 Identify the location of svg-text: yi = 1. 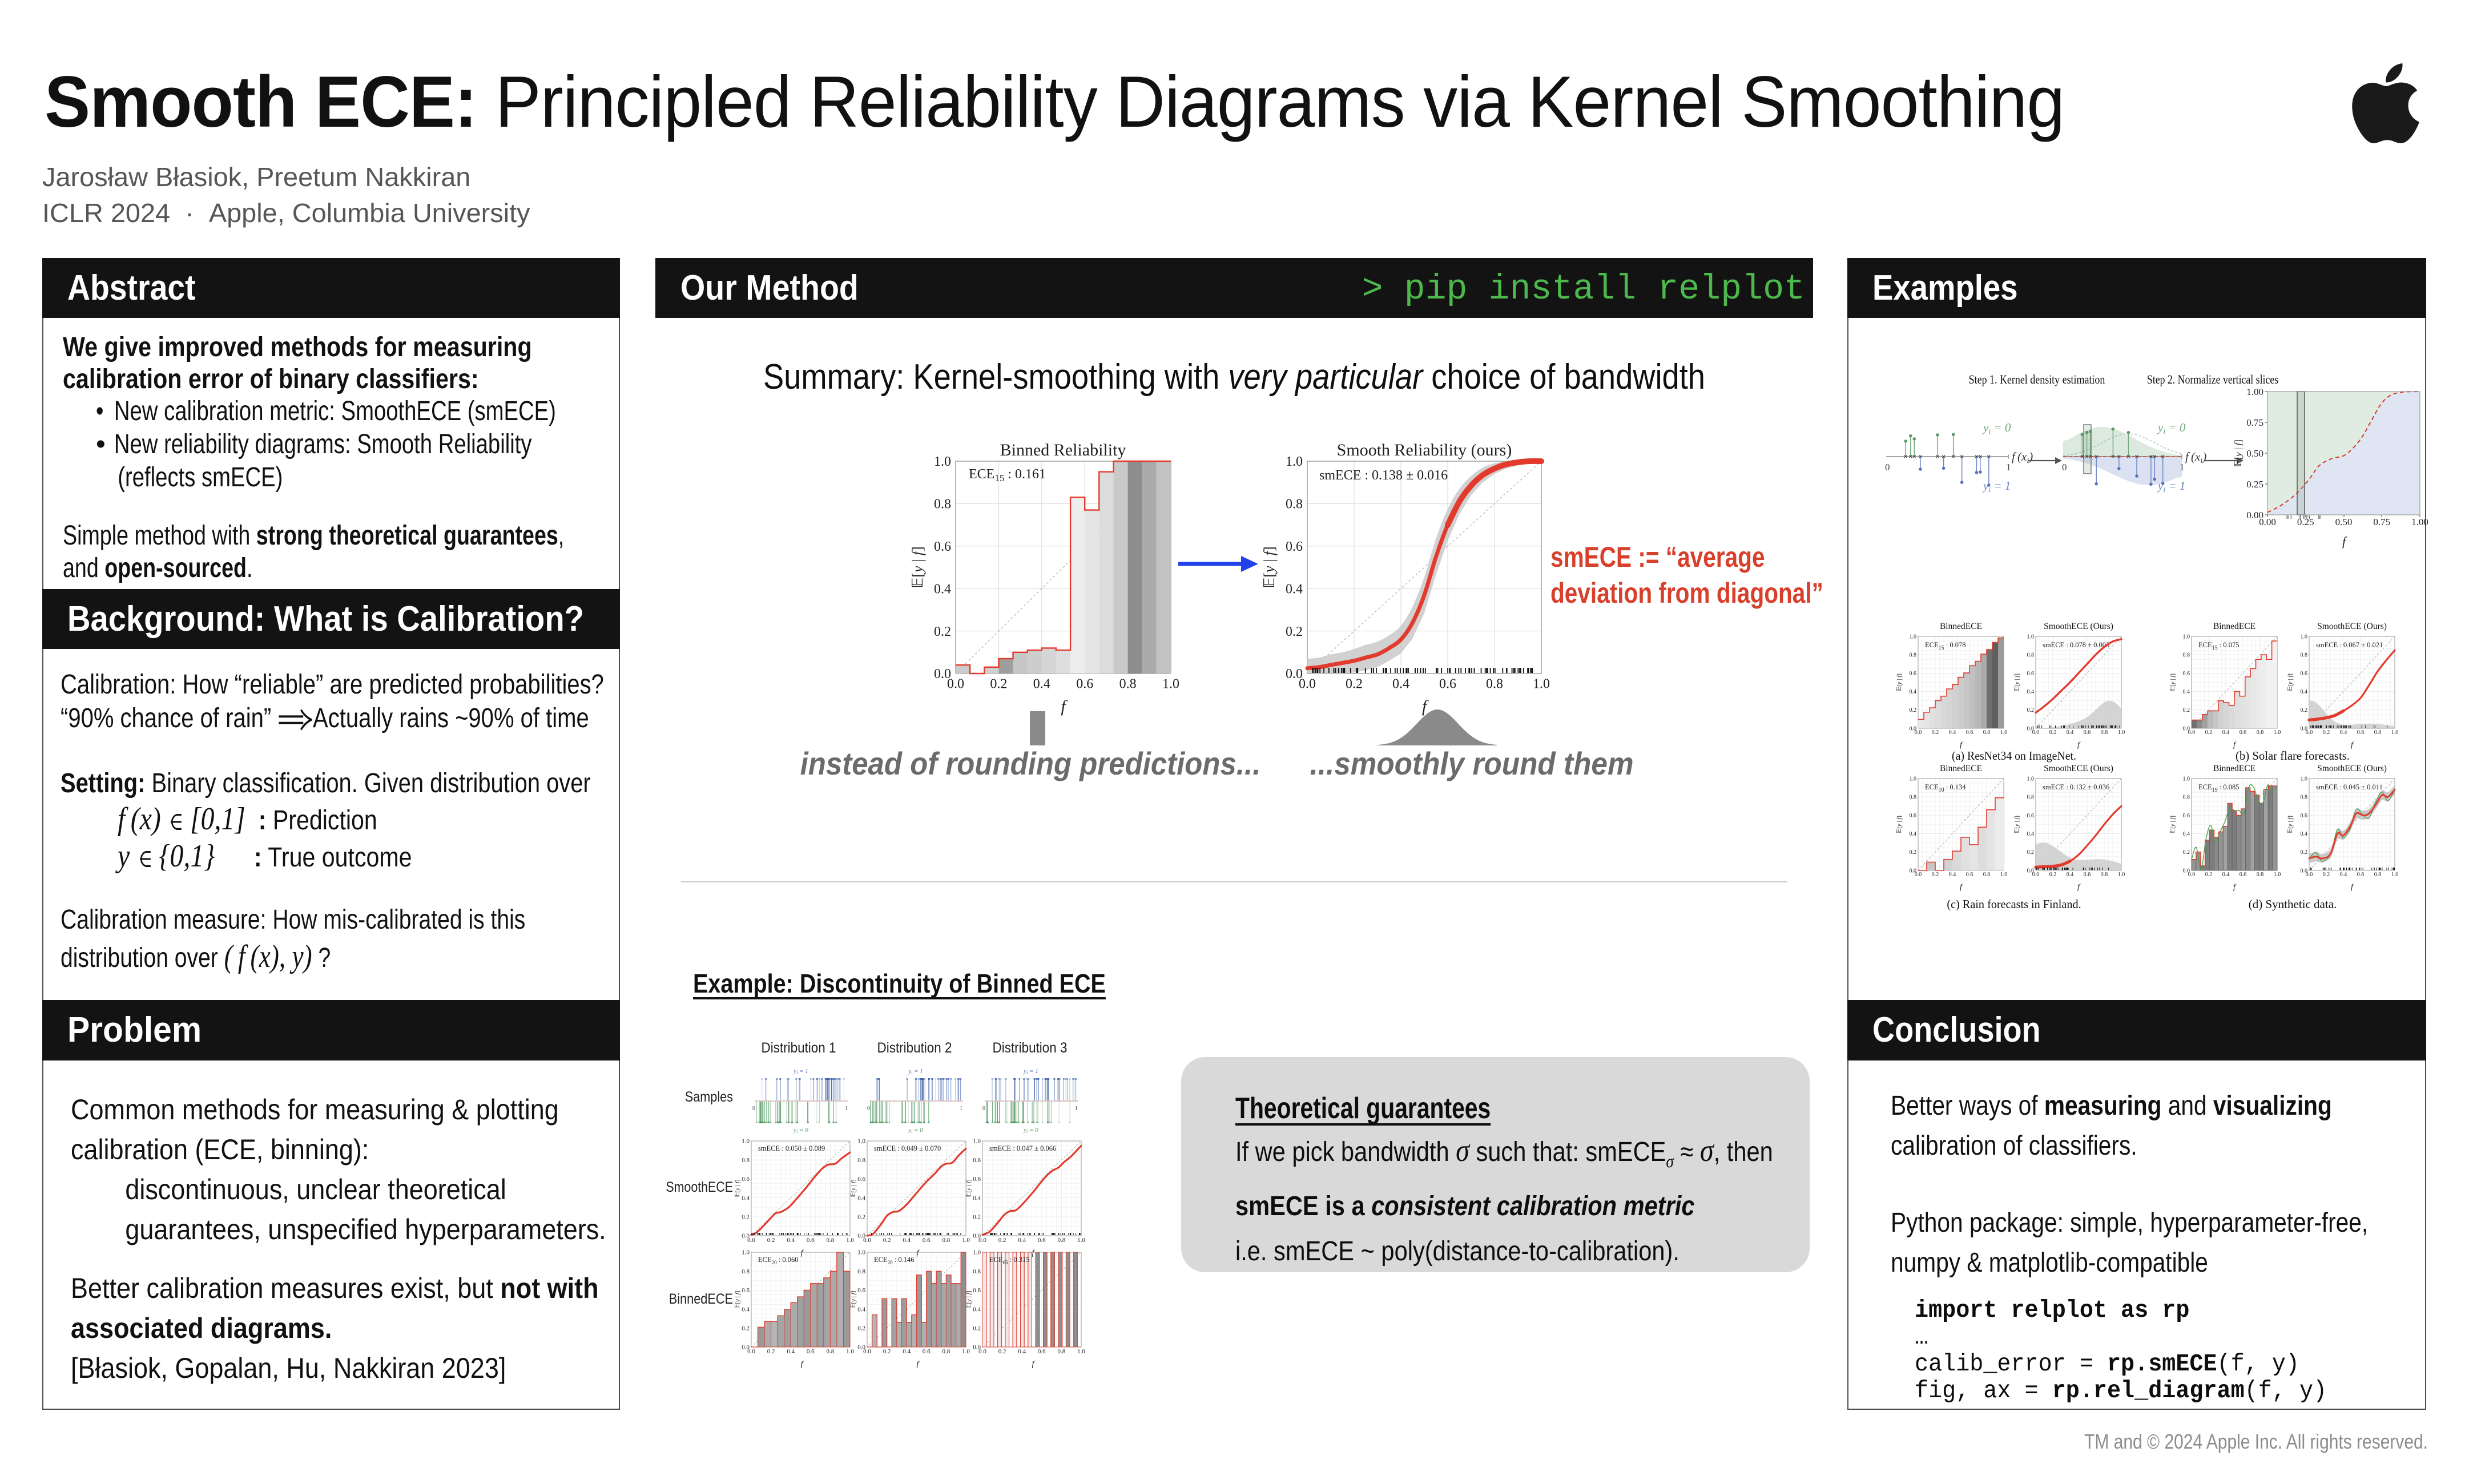
(1996, 486).